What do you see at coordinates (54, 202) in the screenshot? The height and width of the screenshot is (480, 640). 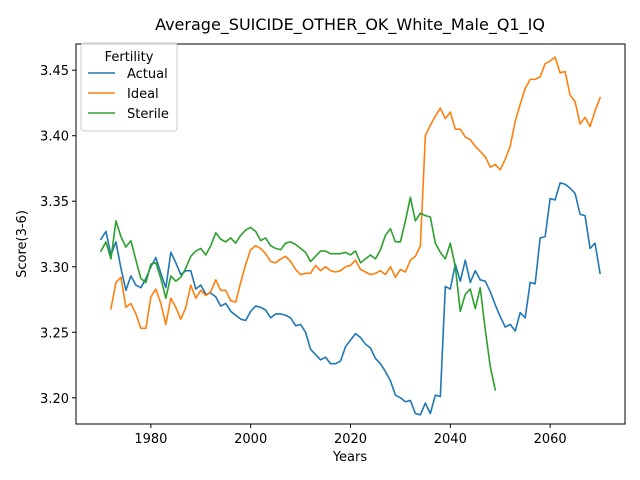 I see `y-tick-label: 3.35` at bounding box center [54, 202].